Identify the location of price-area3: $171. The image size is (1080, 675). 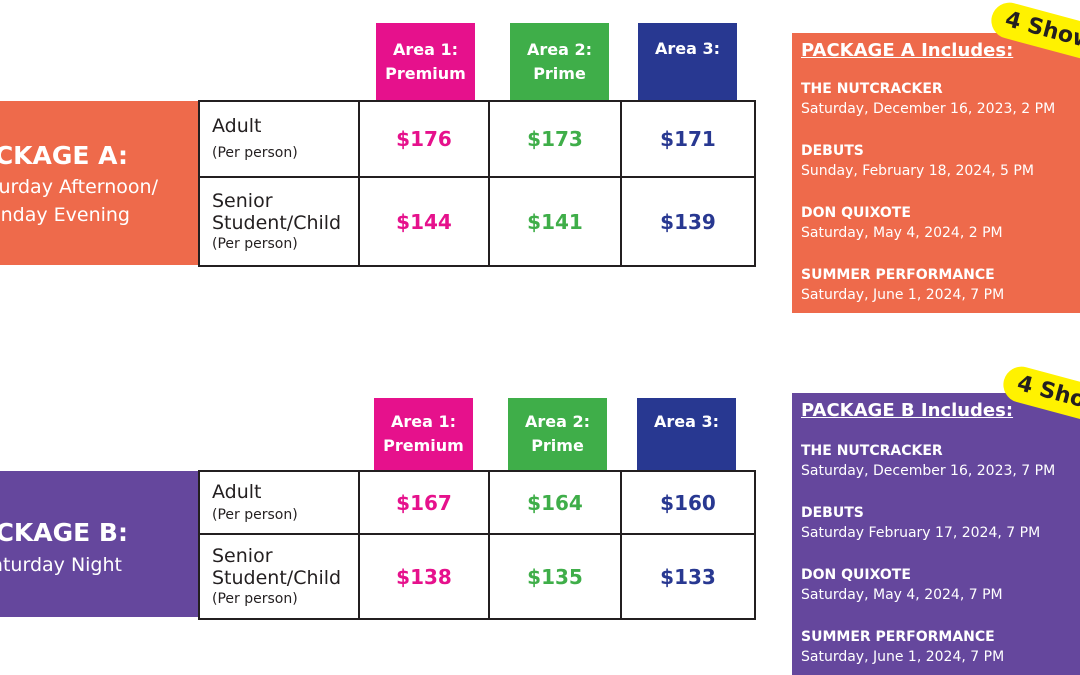
(688, 139).